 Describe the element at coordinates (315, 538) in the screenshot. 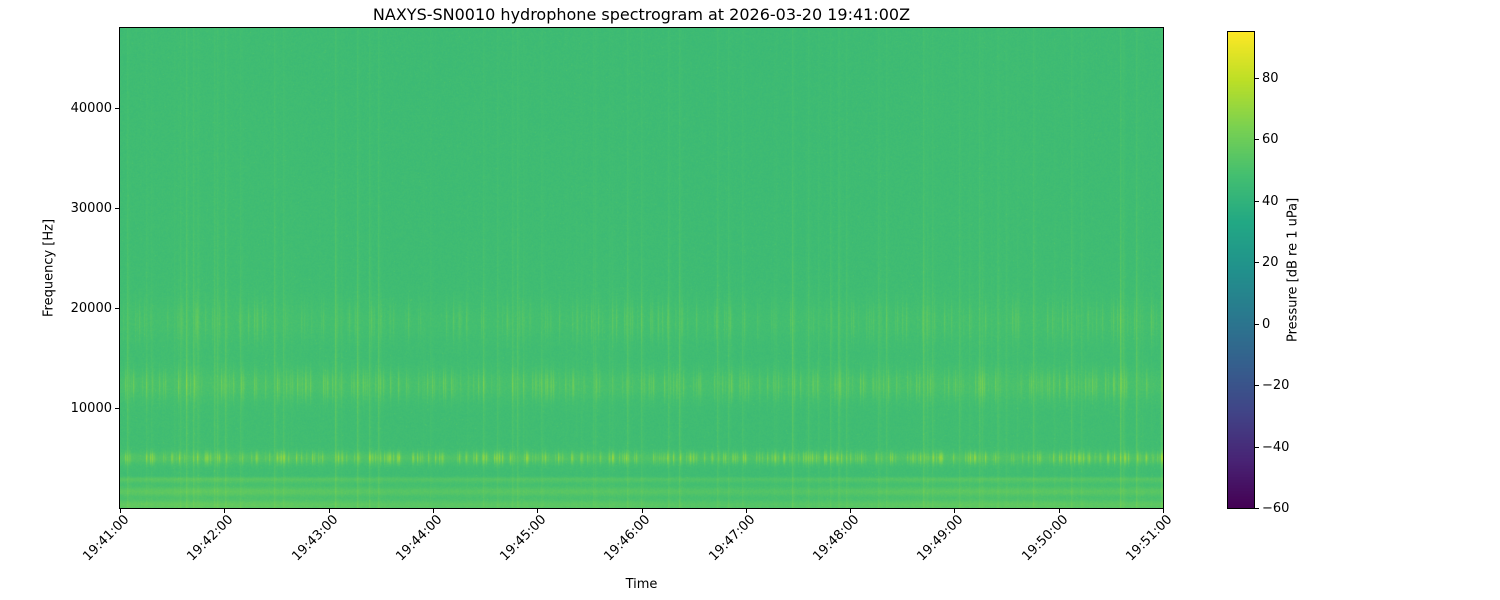

I see `x-tick-label: 19:43:00` at that location.